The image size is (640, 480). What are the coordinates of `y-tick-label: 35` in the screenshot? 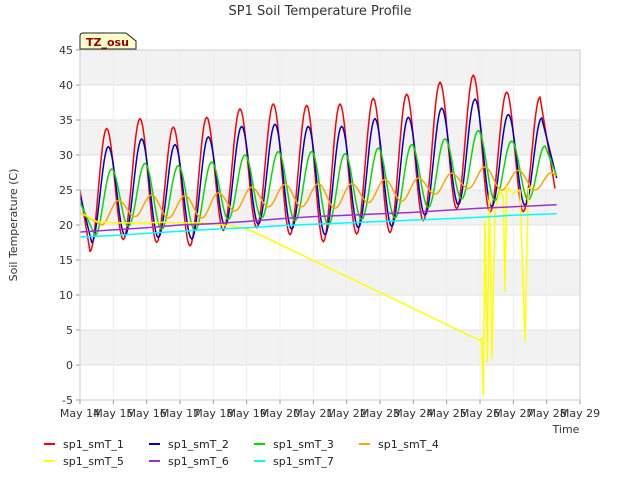 It's located at (66, 120).